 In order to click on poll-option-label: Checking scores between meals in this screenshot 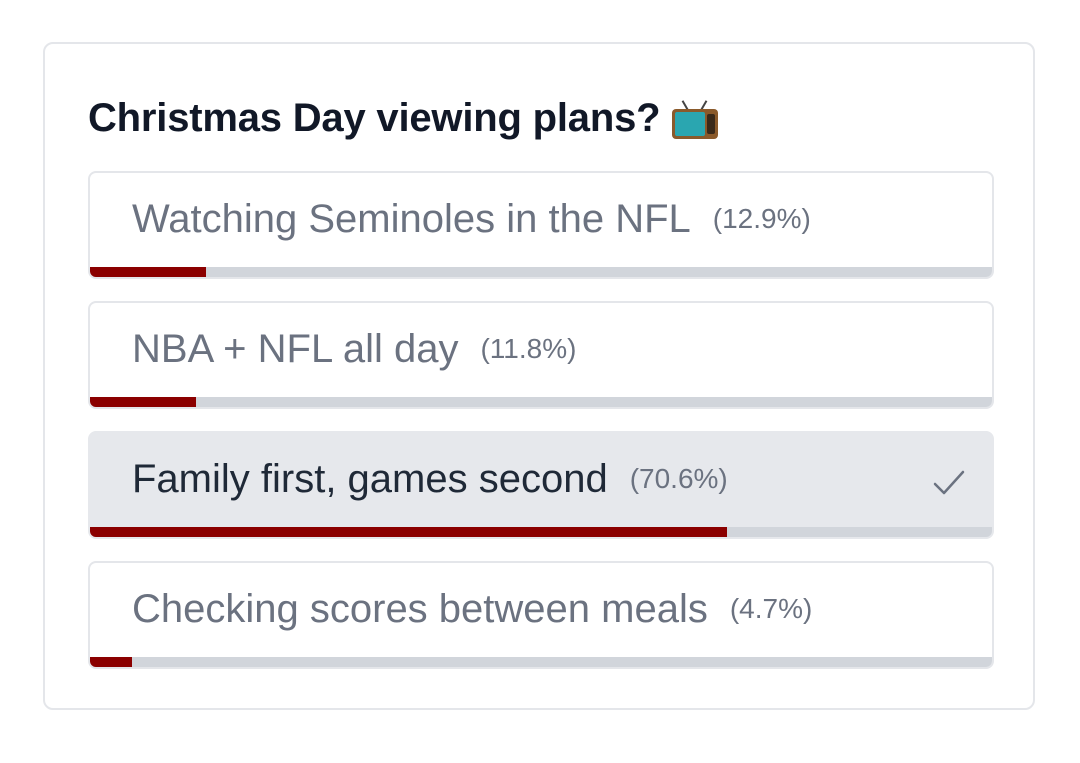, I will do `click(420, 608)`.